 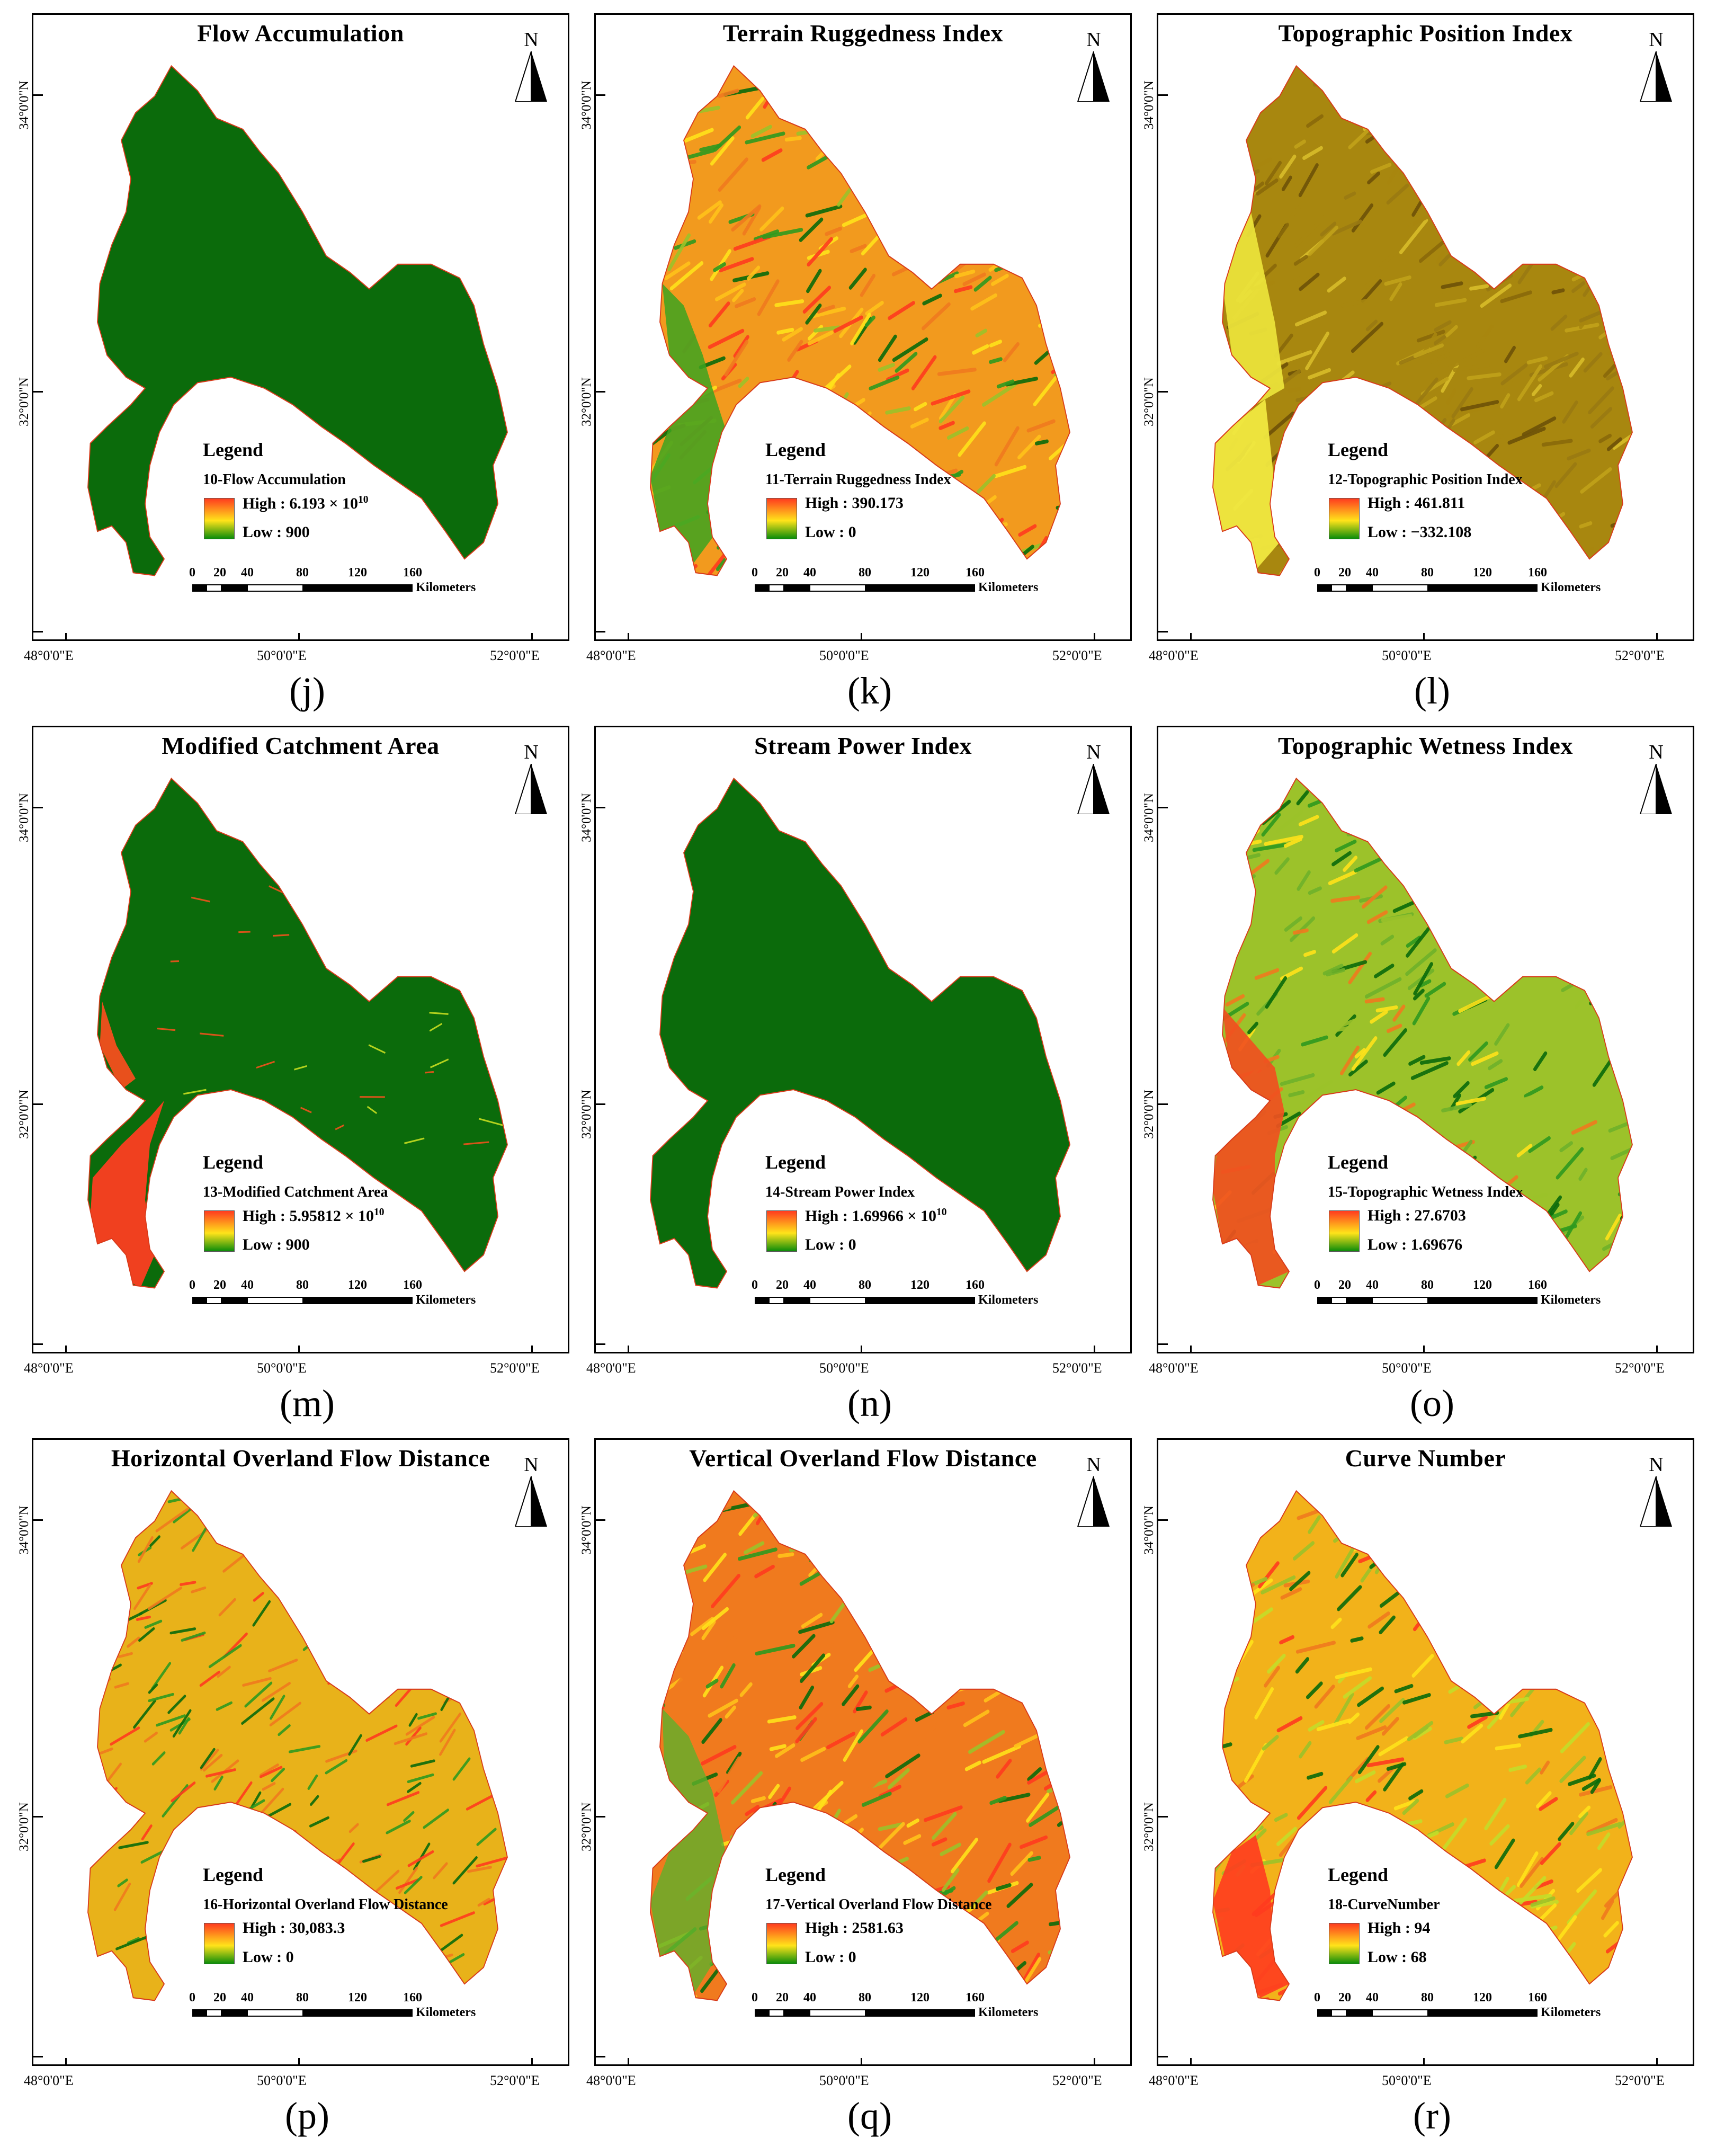 What do you see at coordinates (1389, 1244) in the screenshot?
I see `legend-low-label: Low :` at bounding box center [1389, 1244].